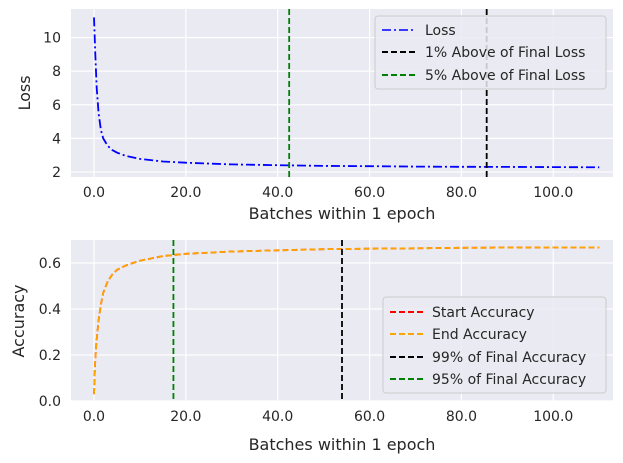 The width and height of the screenshot is (623, 463). What do you see at coordinates (50, 333) in the screenshot?
I see `accuracy-y-ticks: 0.0 0.2 0.4 0.6` at bounding box center [50, 333].